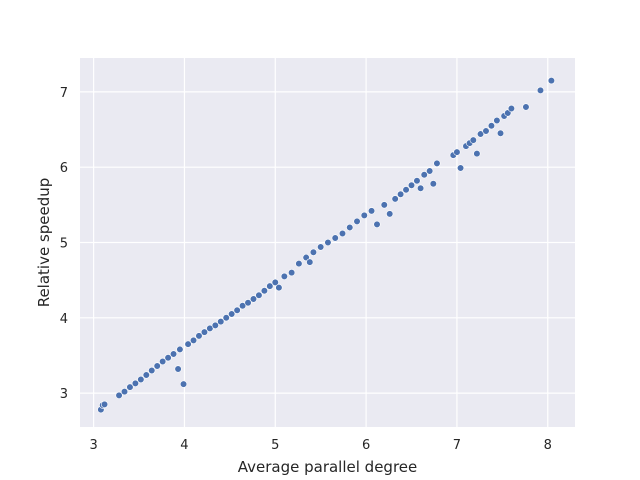 This screenshot has width=640, height=480. What do you see at coordinates (64, 319) in the screenshot?
I see `y-tick-label: 4` at bounding box center [64, 319].